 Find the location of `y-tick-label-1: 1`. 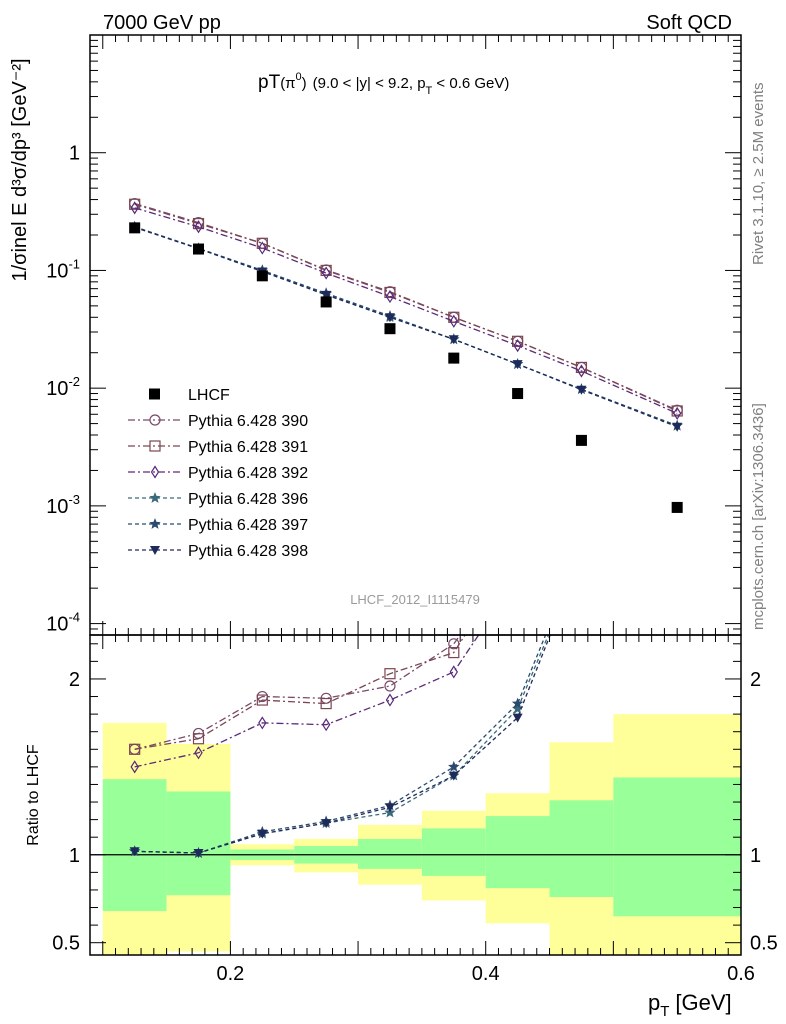

y-tick-label-1: 1 is located at coordinates (74, 154).